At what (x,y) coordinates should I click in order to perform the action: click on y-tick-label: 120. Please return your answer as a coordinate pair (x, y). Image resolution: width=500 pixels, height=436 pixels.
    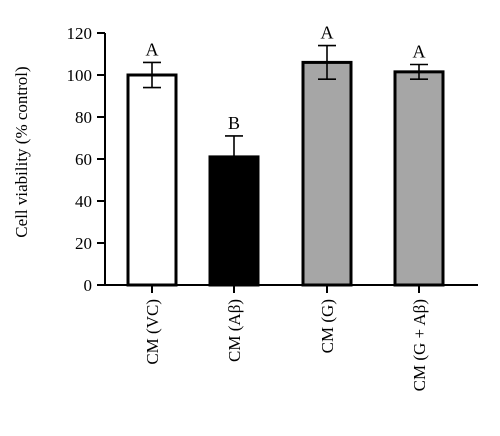
    Looking at the image, I should click on (80, 33).